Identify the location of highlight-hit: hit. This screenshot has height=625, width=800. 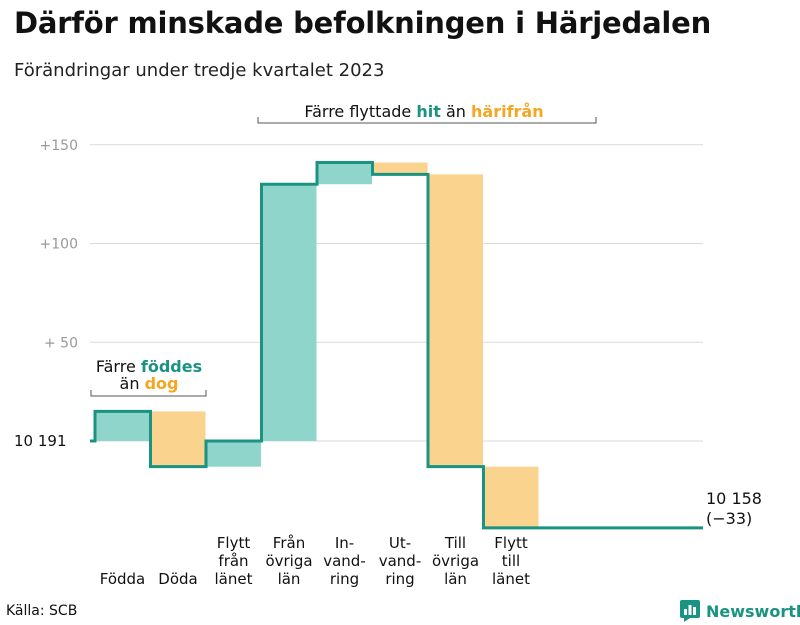
(428, 111).